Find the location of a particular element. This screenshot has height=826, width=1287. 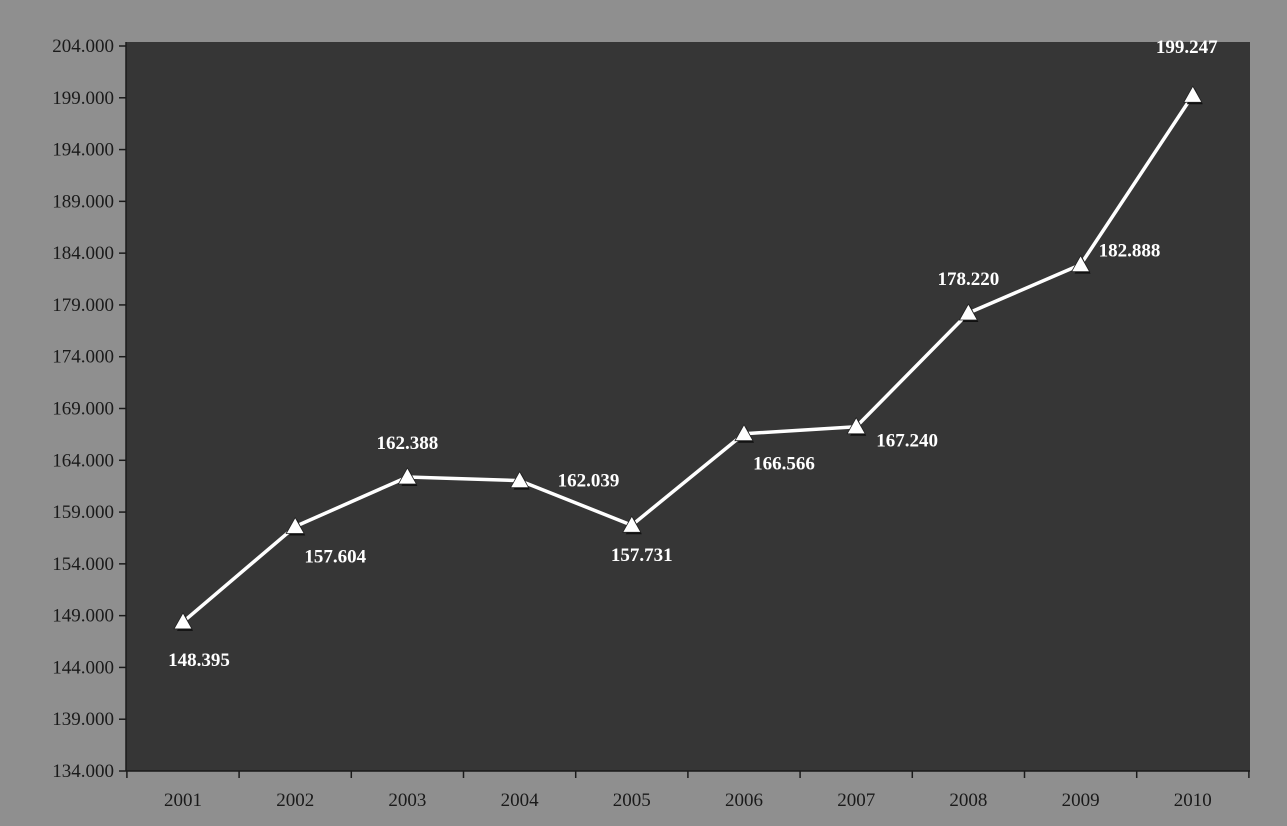

x-tick-label: 2005 is located at coordinates (632, 800).